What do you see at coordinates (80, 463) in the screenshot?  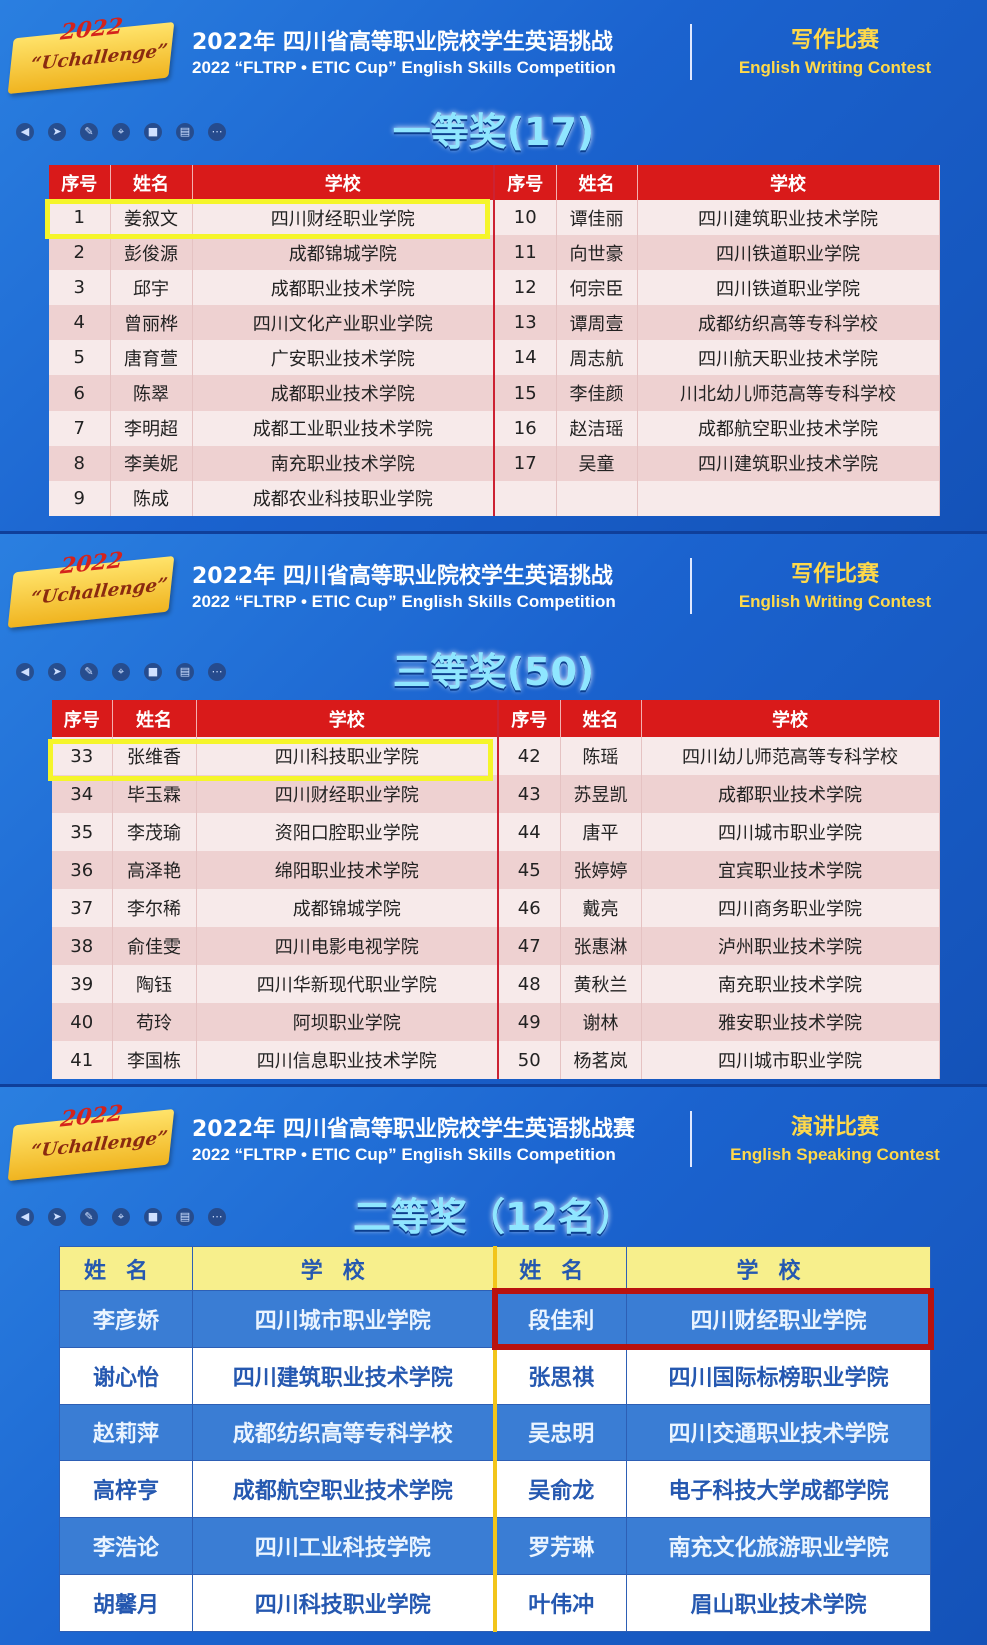 I see `table-cell: 8` at bounding box center [80, 463].